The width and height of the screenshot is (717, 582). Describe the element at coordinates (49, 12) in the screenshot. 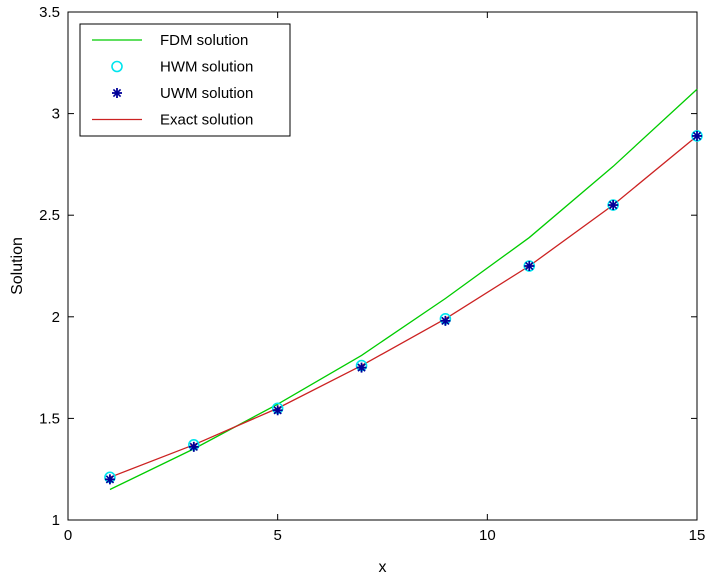

I see `y-tick-label: 3.5` at that location.